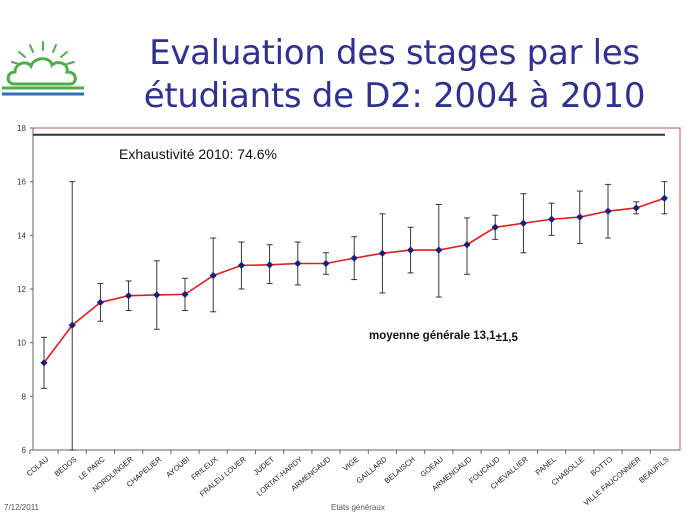  I want to click on x-tick-label: BELAISCH, so click(400, 470).